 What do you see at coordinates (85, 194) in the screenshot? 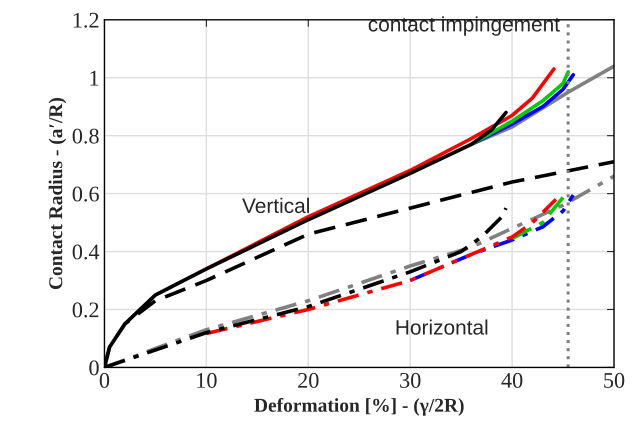
I see `y-tick-label: 0.6` at bounding box center [85, 194].